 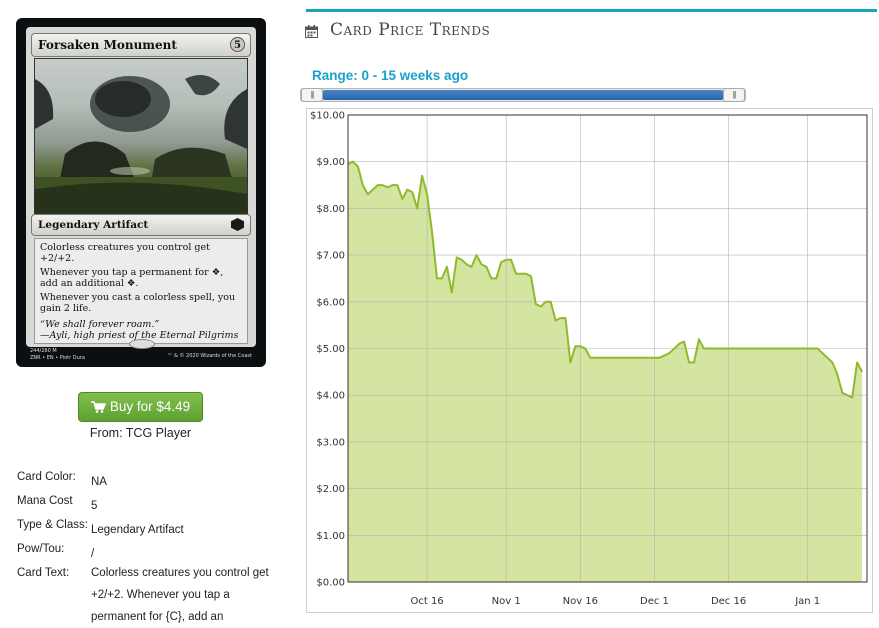 What do you see at coordinates (237, 44) in the screenshot?
I see `mana-symbol: 5` at bounding box center [237, 44].